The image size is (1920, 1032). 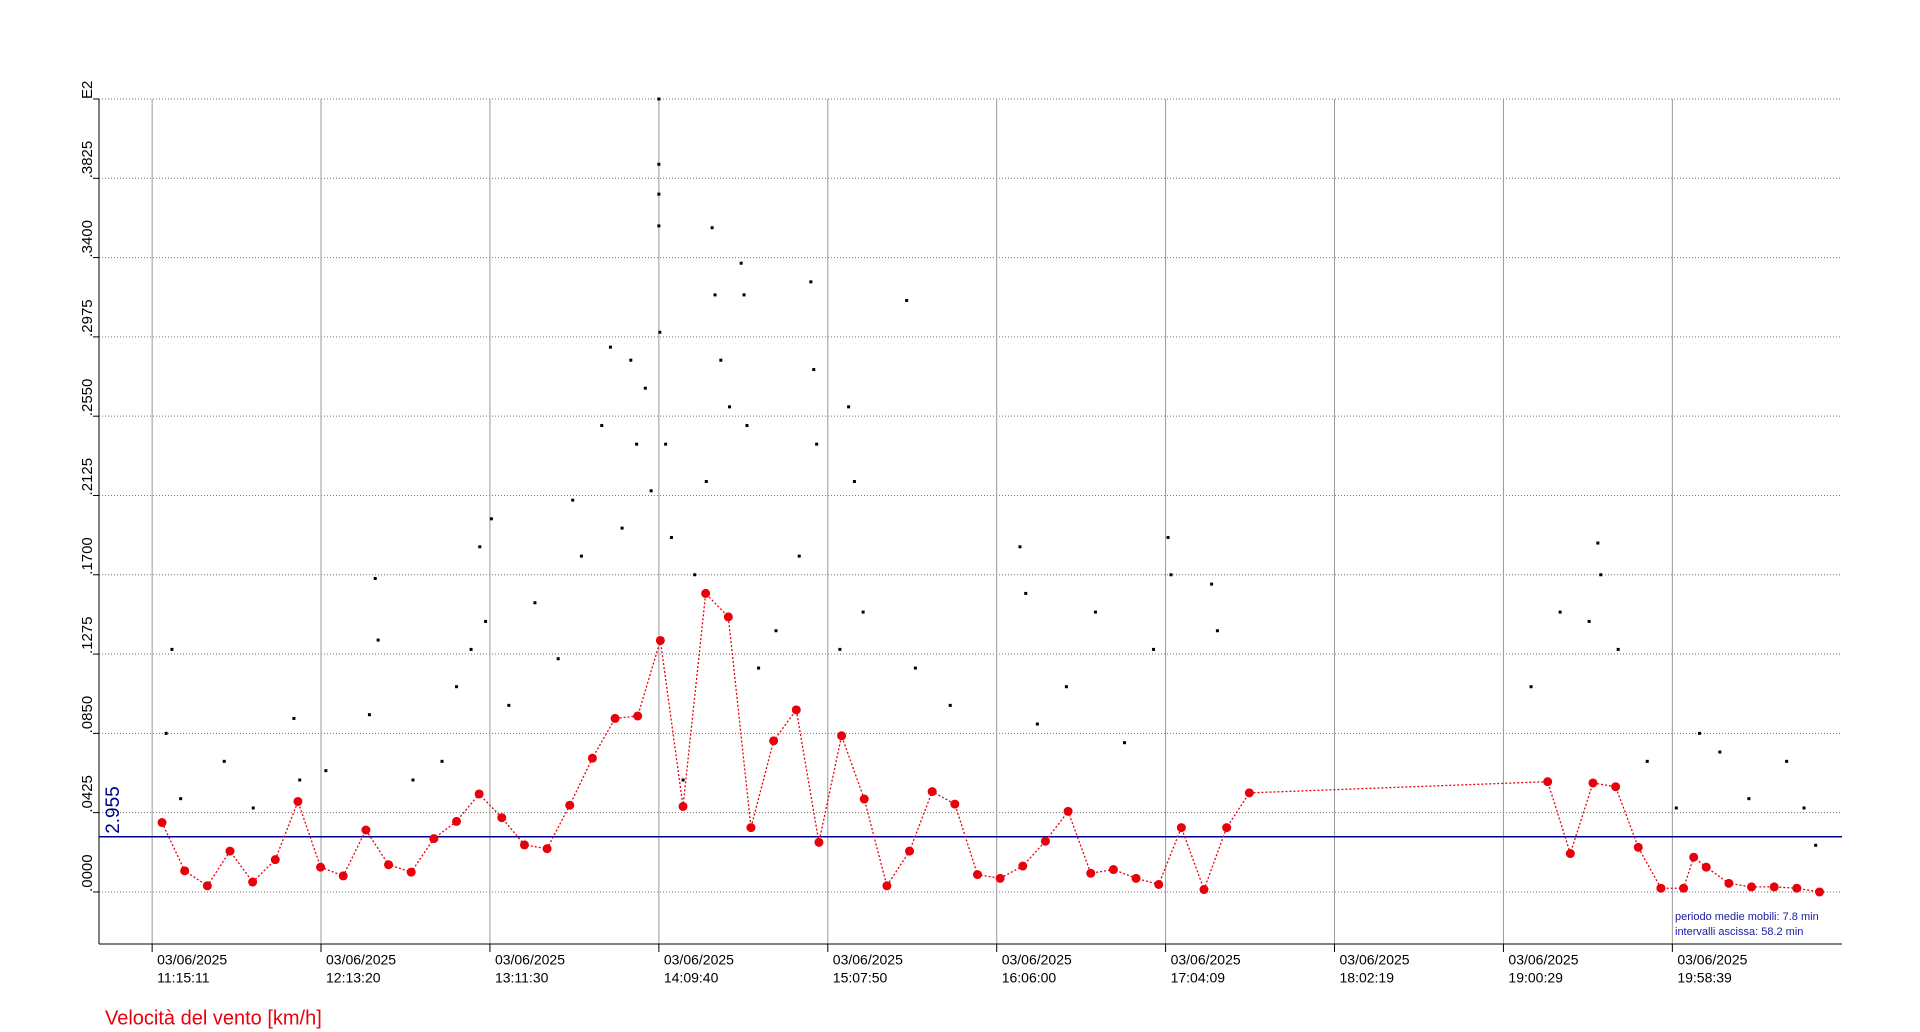 I want to click on y-tick-label: .3400, so click(x=87, y=239).